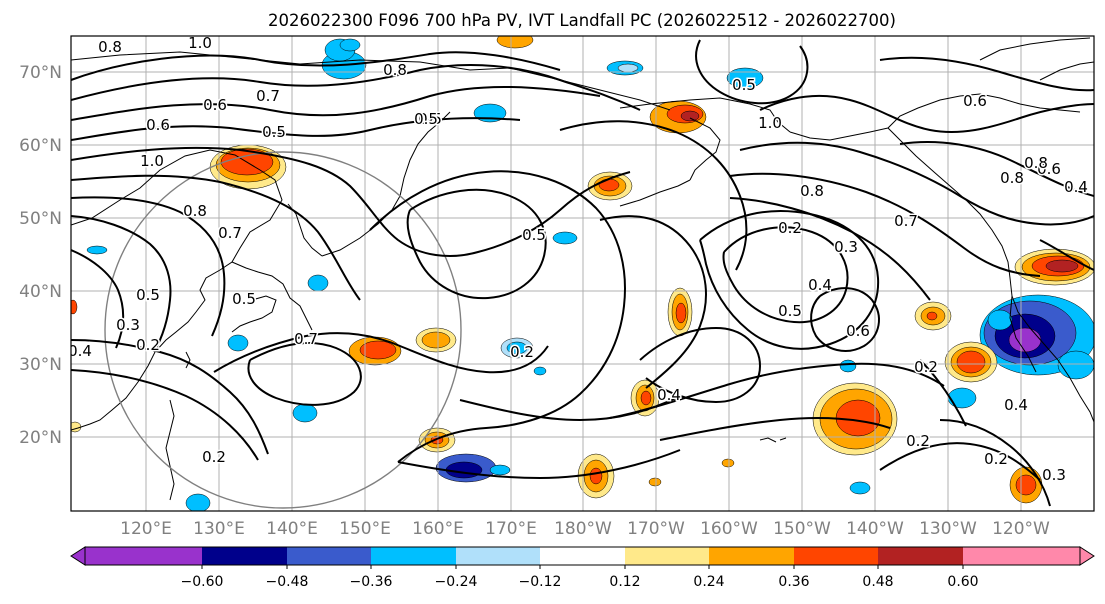  Describe the element at coordinates (511, 529) in the screenshot. I see `lon-label: 170°E` at that location.